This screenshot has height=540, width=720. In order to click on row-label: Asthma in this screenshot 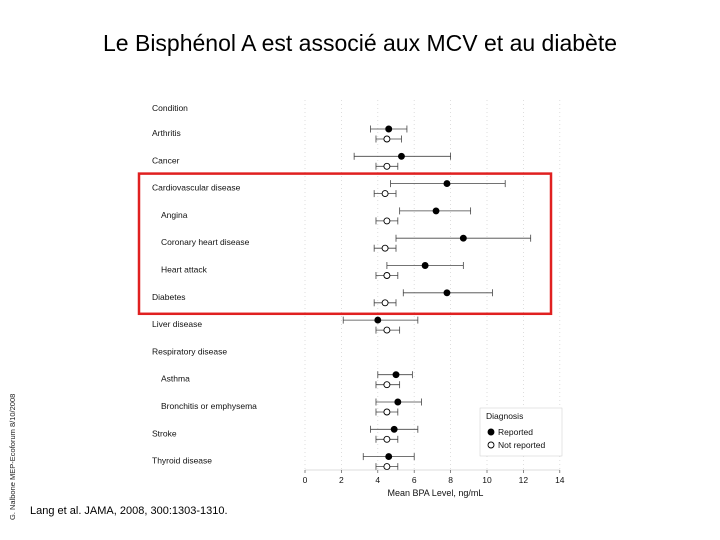, I will do `click(175, 379)`.